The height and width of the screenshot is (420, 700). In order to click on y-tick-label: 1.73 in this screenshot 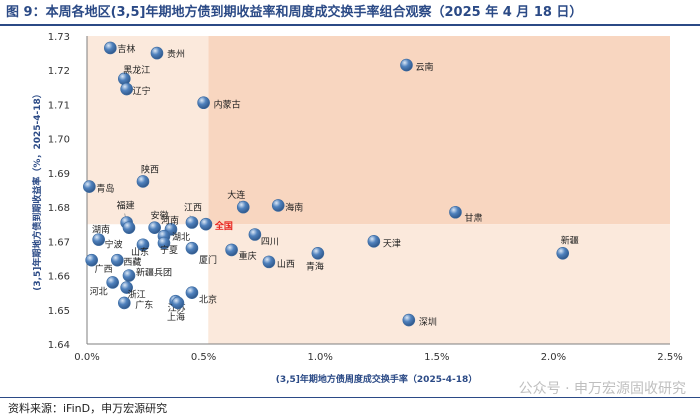, I will do `click(59, 37)`.